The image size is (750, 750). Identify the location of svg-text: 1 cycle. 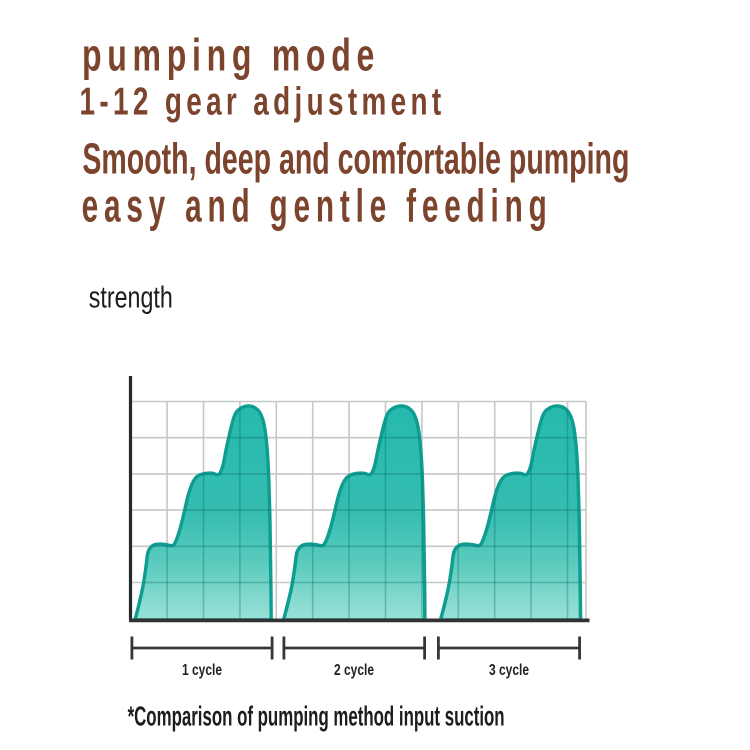
(202, 670).